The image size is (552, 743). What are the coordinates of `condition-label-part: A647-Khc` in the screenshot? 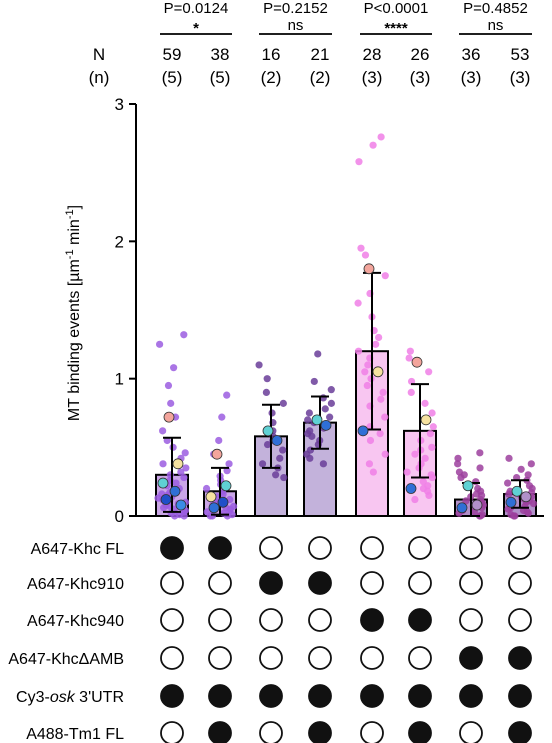 It's located at (43, 659).